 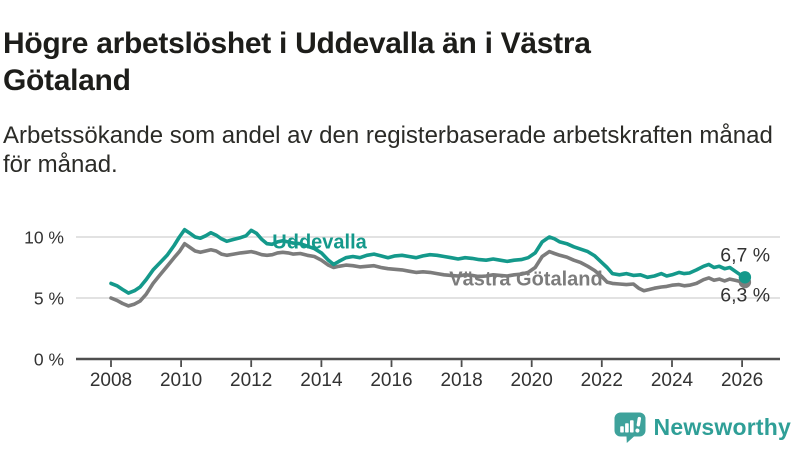 What do you see at coordinates (181, 380) in the screenshot?
I see `x-tick-label-2010: 2010` at bounding box center [181, 380].